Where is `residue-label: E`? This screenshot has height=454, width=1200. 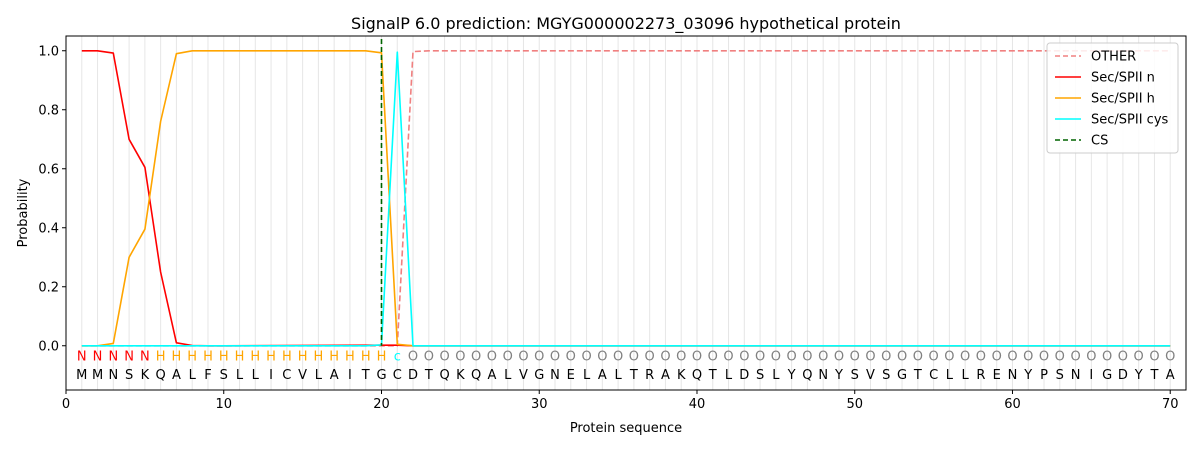
residue-label: E is located at coordinates (571, 375).